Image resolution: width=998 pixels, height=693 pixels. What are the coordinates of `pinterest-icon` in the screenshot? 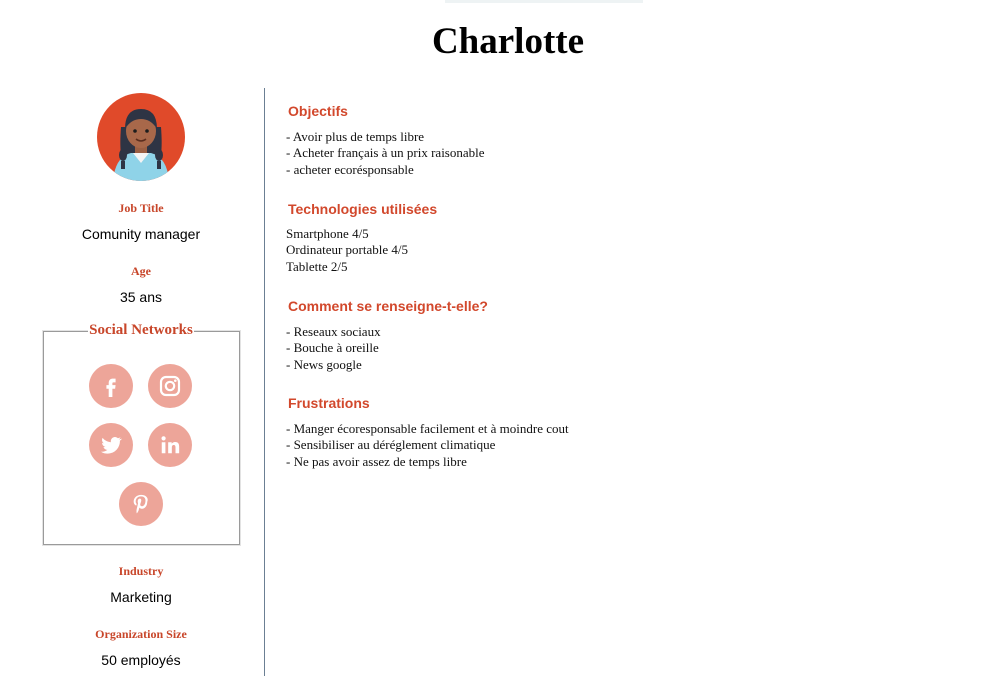 It's located at (141, 504).